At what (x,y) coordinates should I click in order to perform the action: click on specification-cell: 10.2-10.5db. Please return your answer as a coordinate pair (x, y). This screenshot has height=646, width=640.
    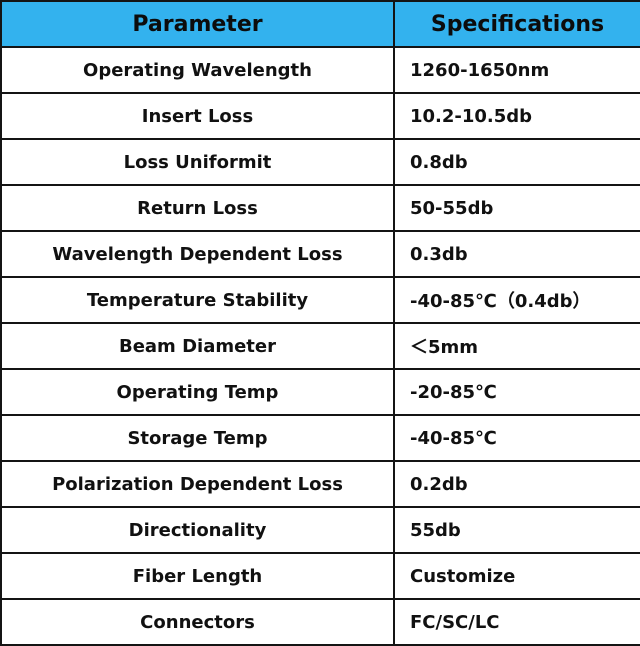
    Looking at the image, I should click on (516, 116).